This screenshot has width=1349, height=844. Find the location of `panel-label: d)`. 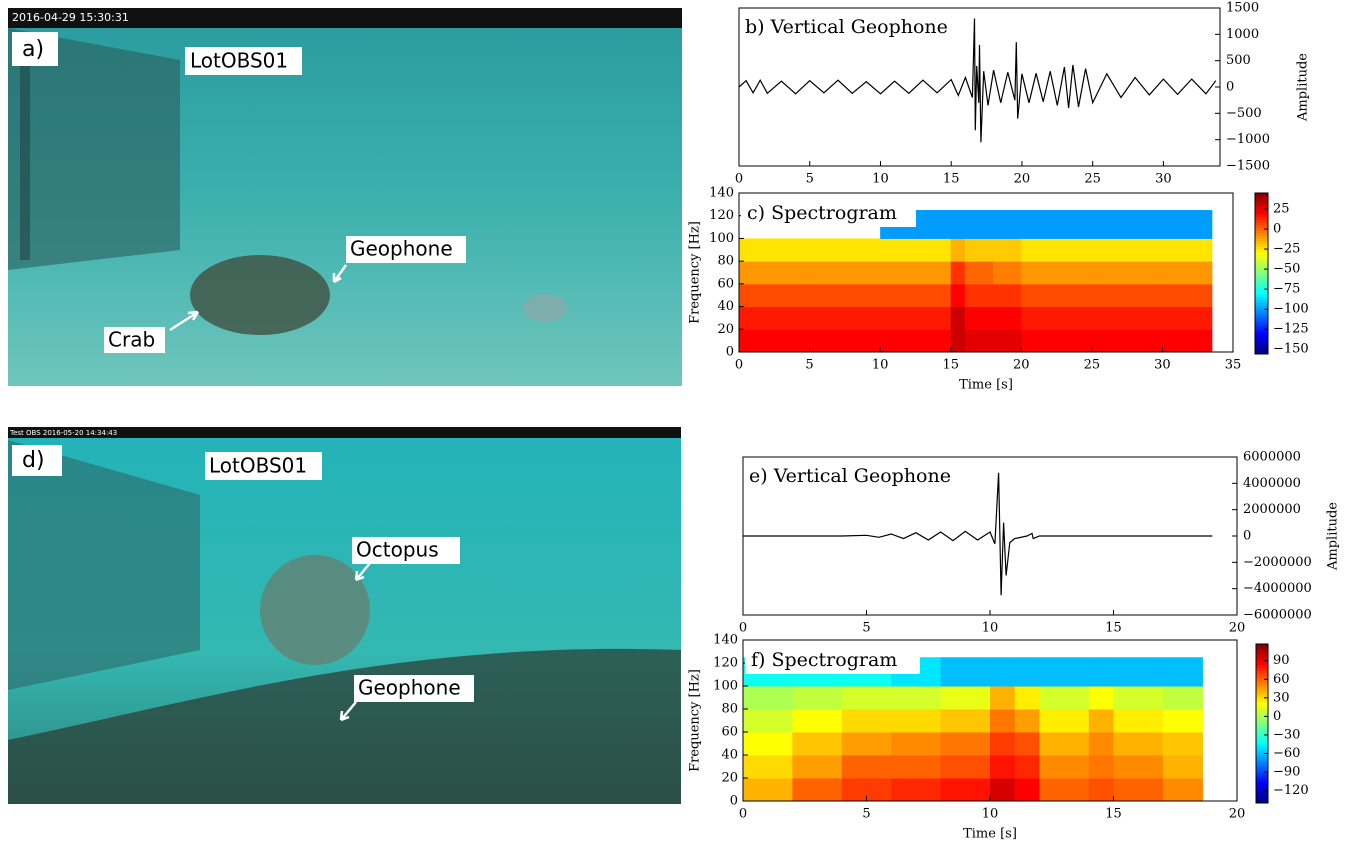

panel-label: d) is located at coordinates (33, 460).